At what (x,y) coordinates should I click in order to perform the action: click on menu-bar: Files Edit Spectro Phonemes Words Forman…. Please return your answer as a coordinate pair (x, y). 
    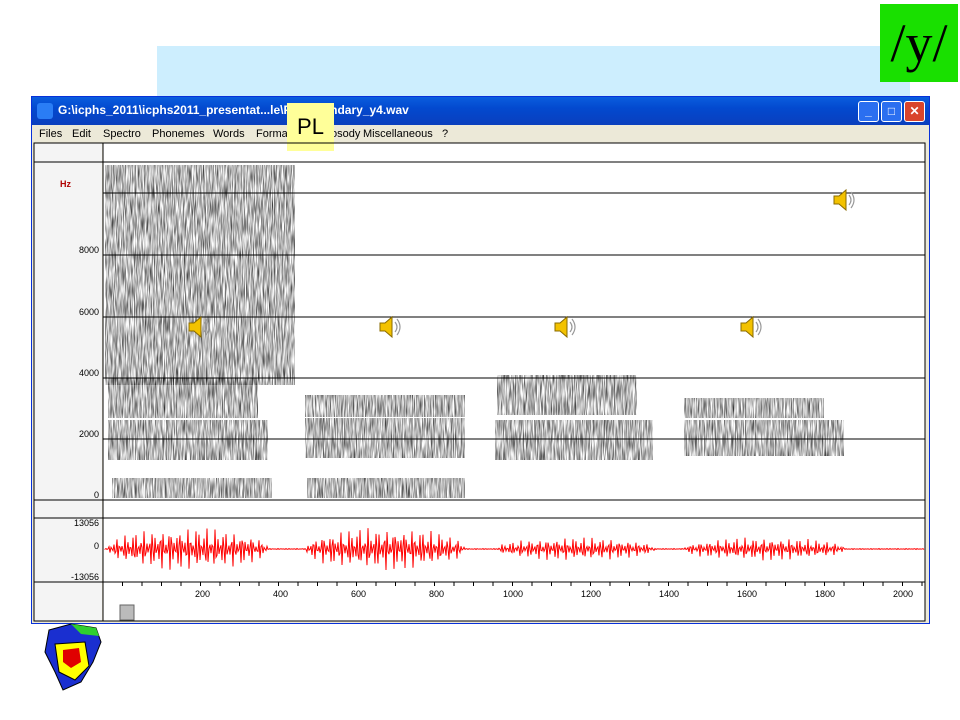
    Looking at the image, I should click on (480, 134).